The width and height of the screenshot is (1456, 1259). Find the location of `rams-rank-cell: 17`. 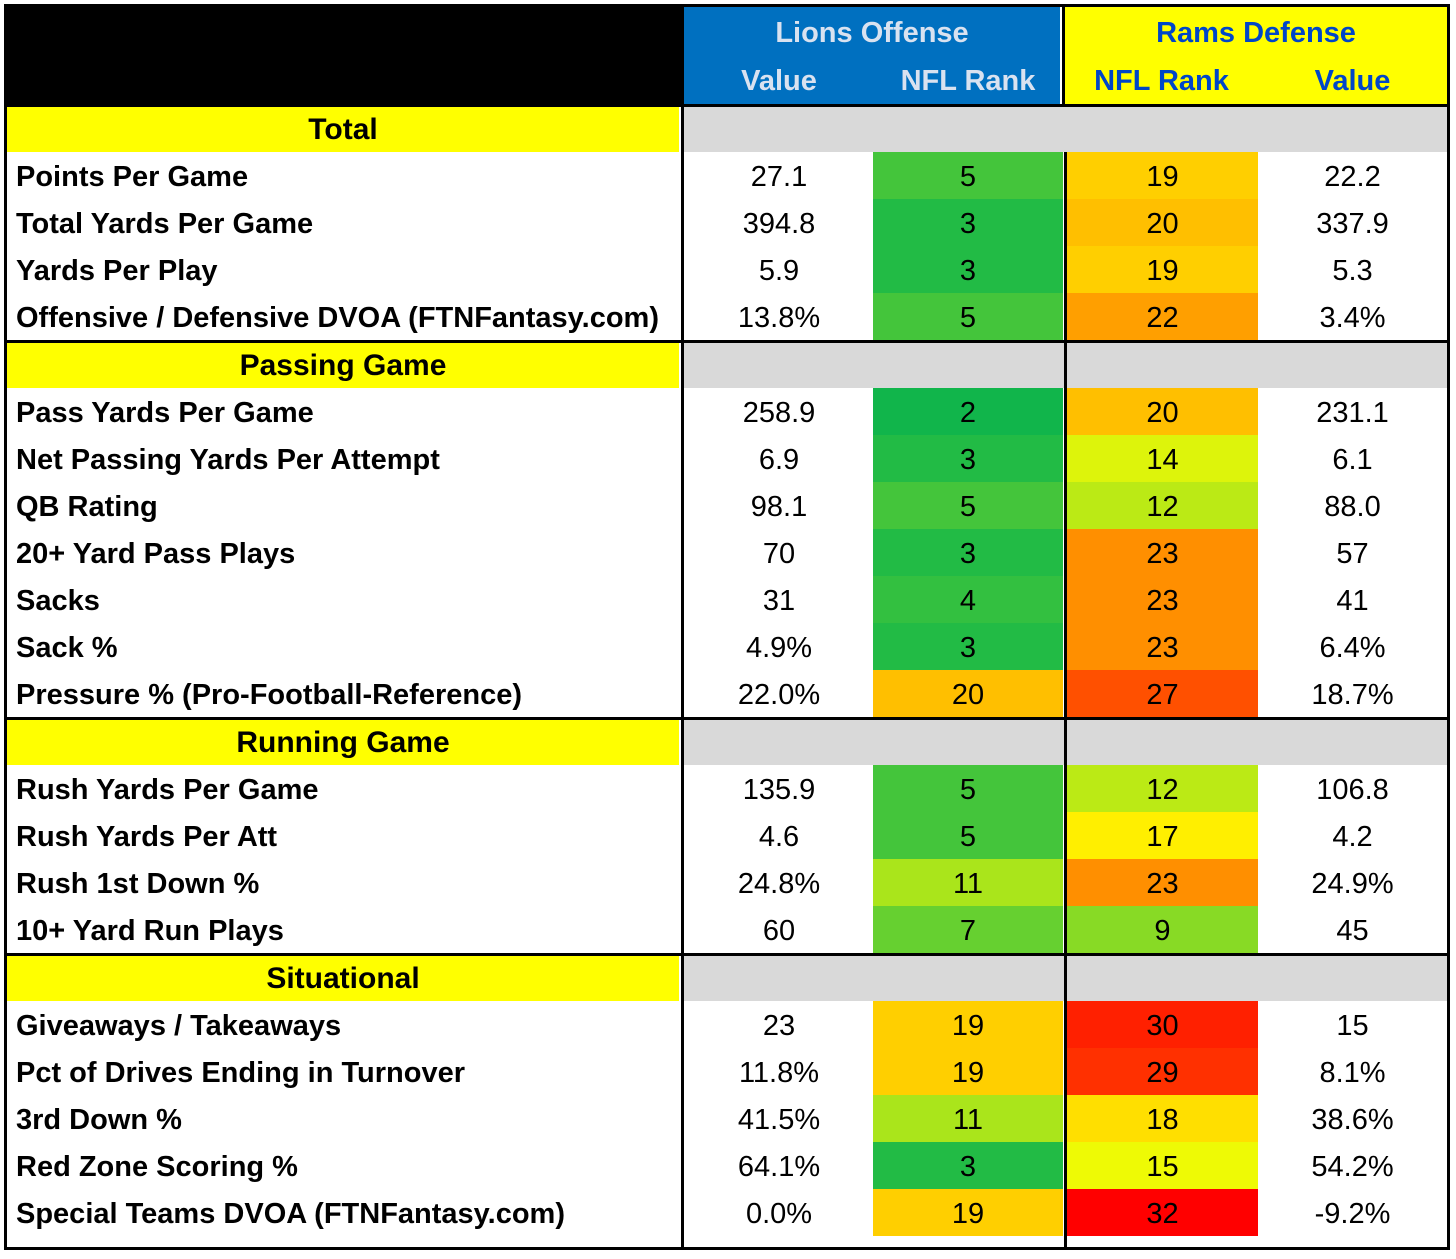

rams-rank-cell: 17 is located at coordinates (1162, 835).